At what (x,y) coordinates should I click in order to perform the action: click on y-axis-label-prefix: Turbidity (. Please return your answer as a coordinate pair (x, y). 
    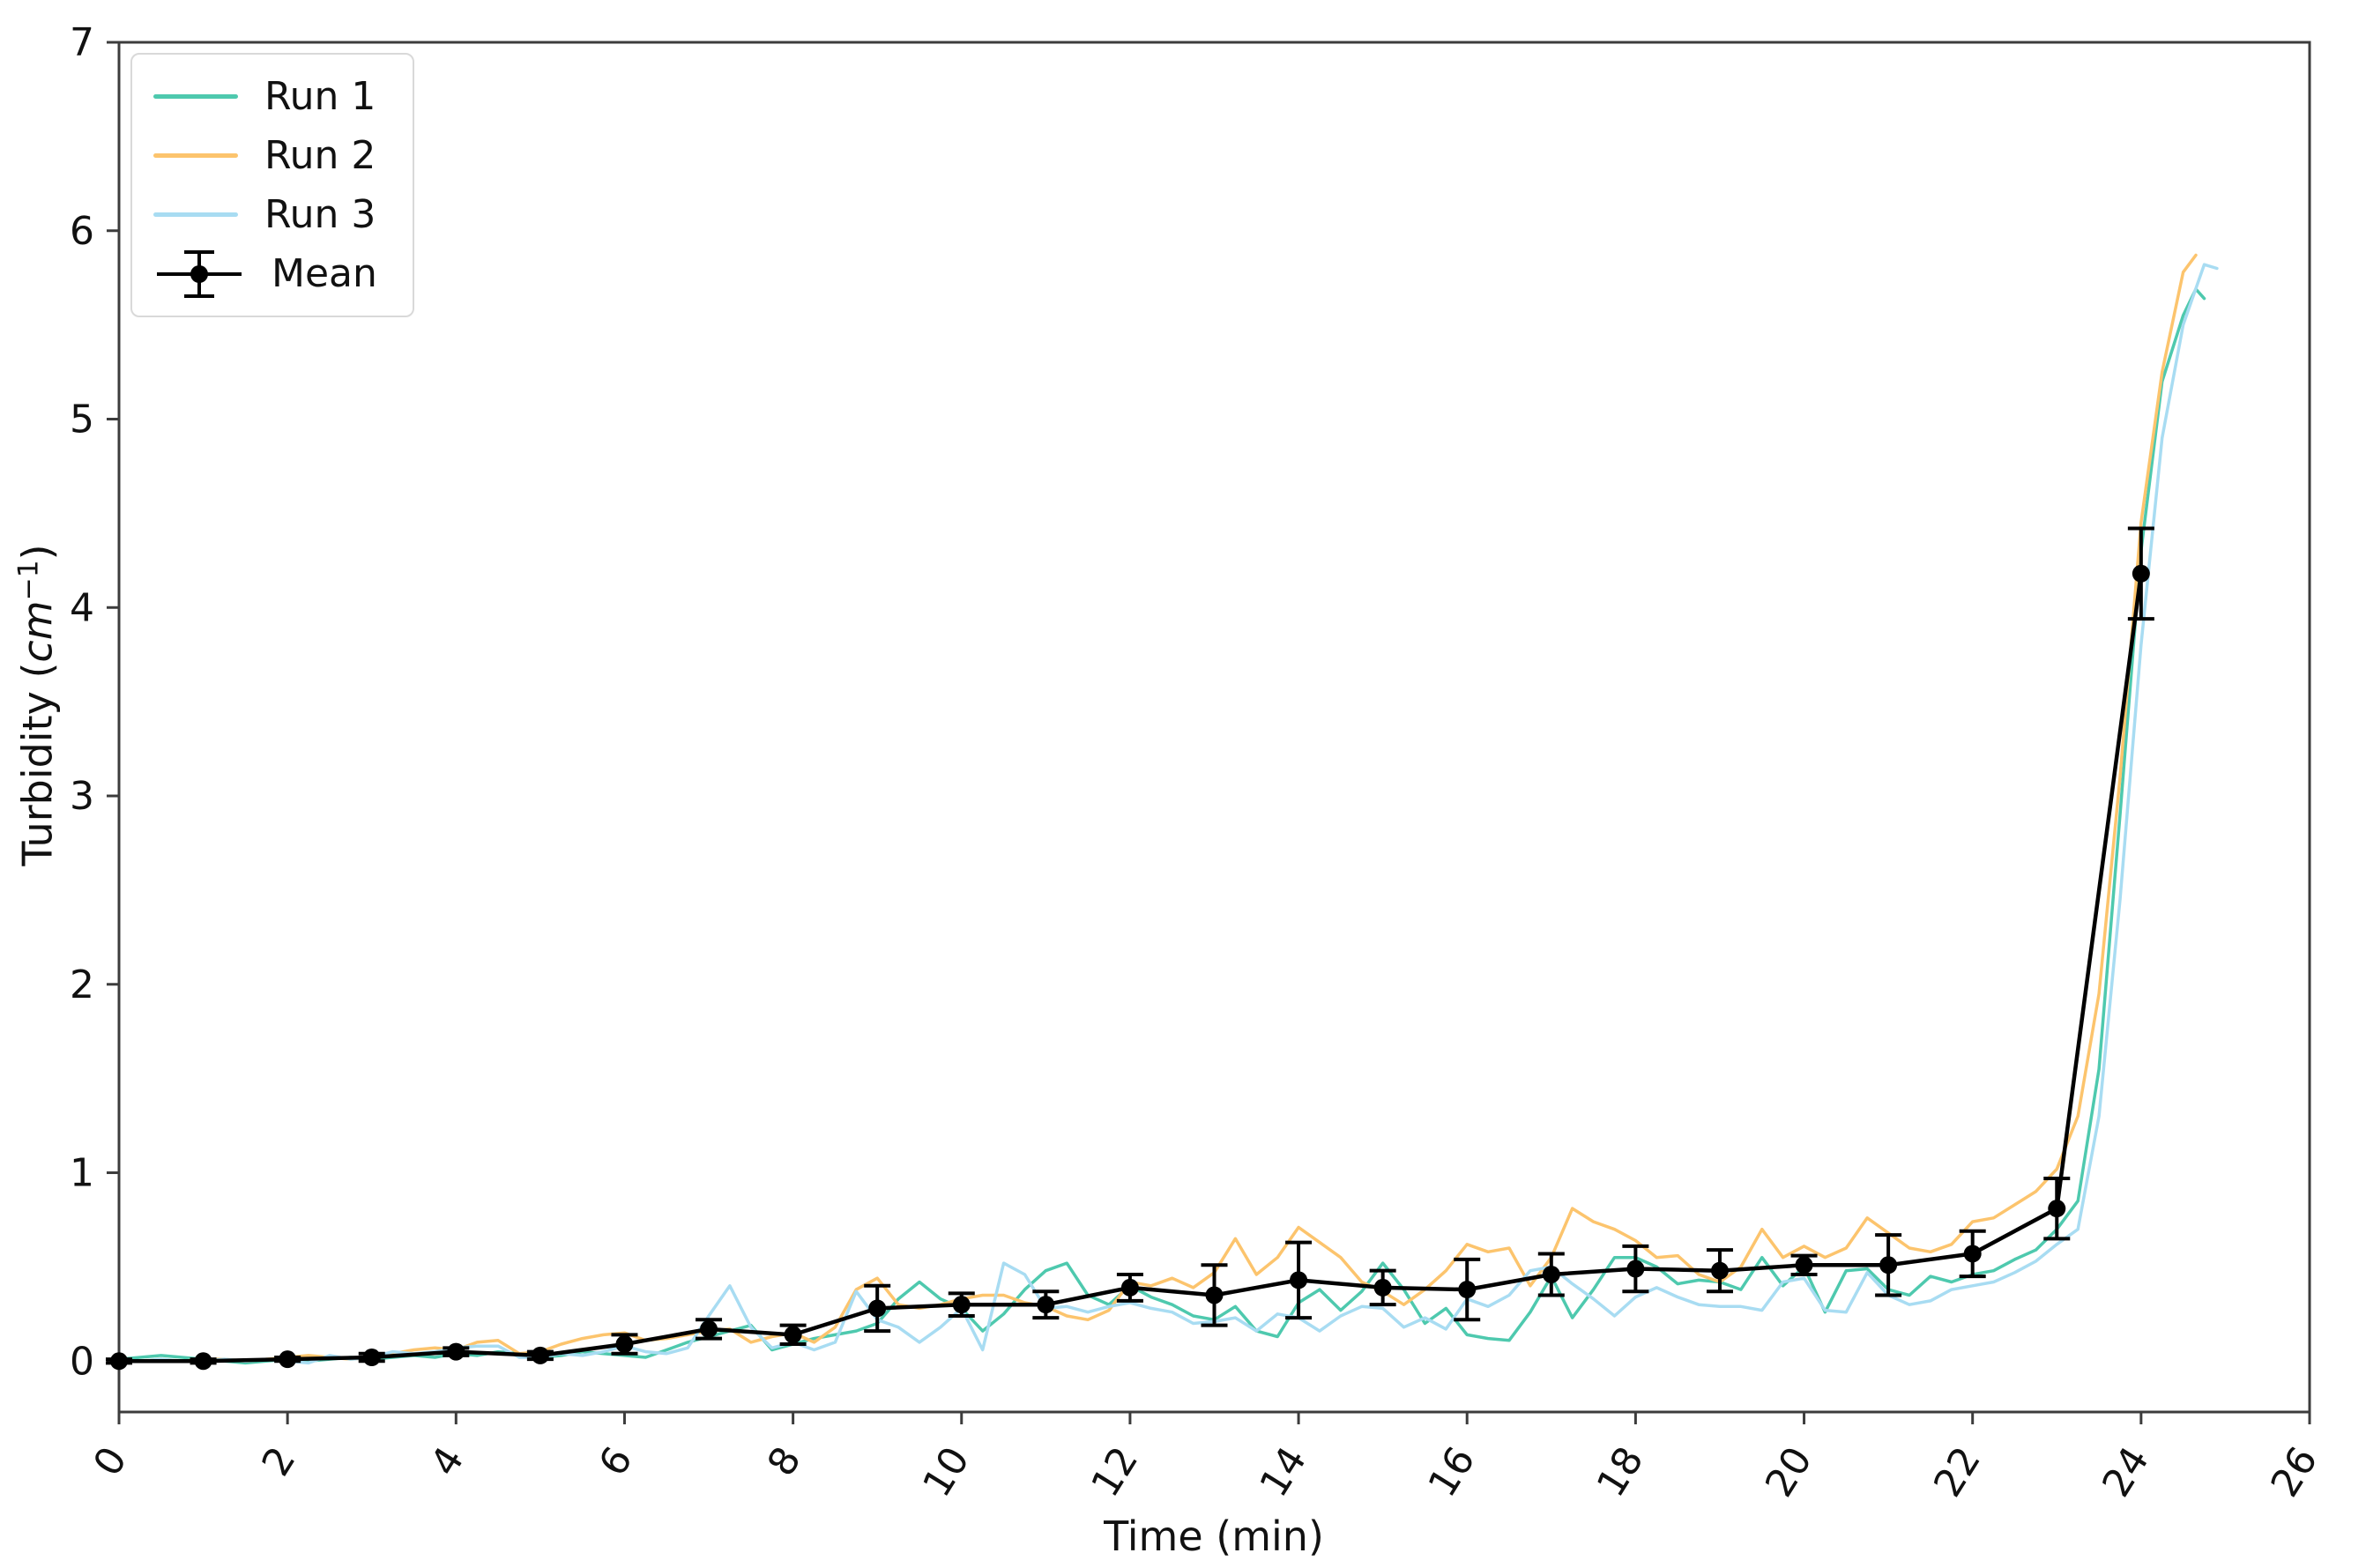
    Looking at the image, I should click on (37, 764).